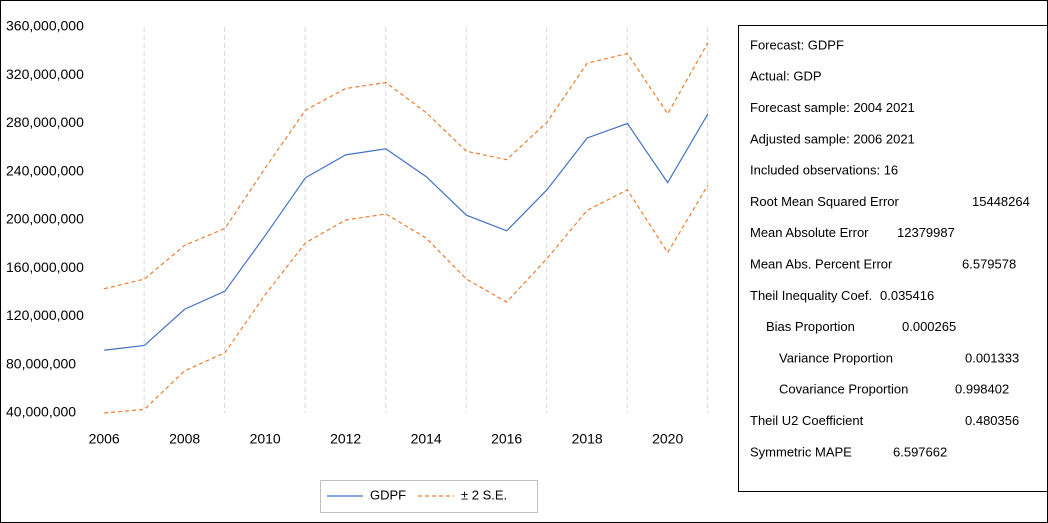 The image size is (1048, 523). I want to click on stats-value: 0.035416, so click(907, 295).